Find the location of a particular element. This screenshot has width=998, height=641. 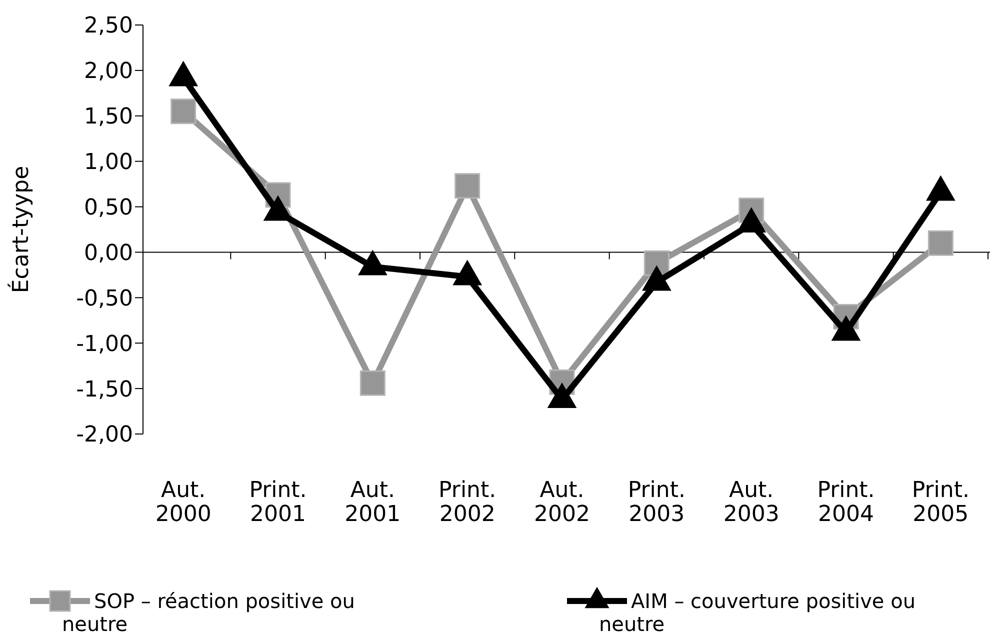

y-tick-label: -1,50 is located at coordinates (104, 389).